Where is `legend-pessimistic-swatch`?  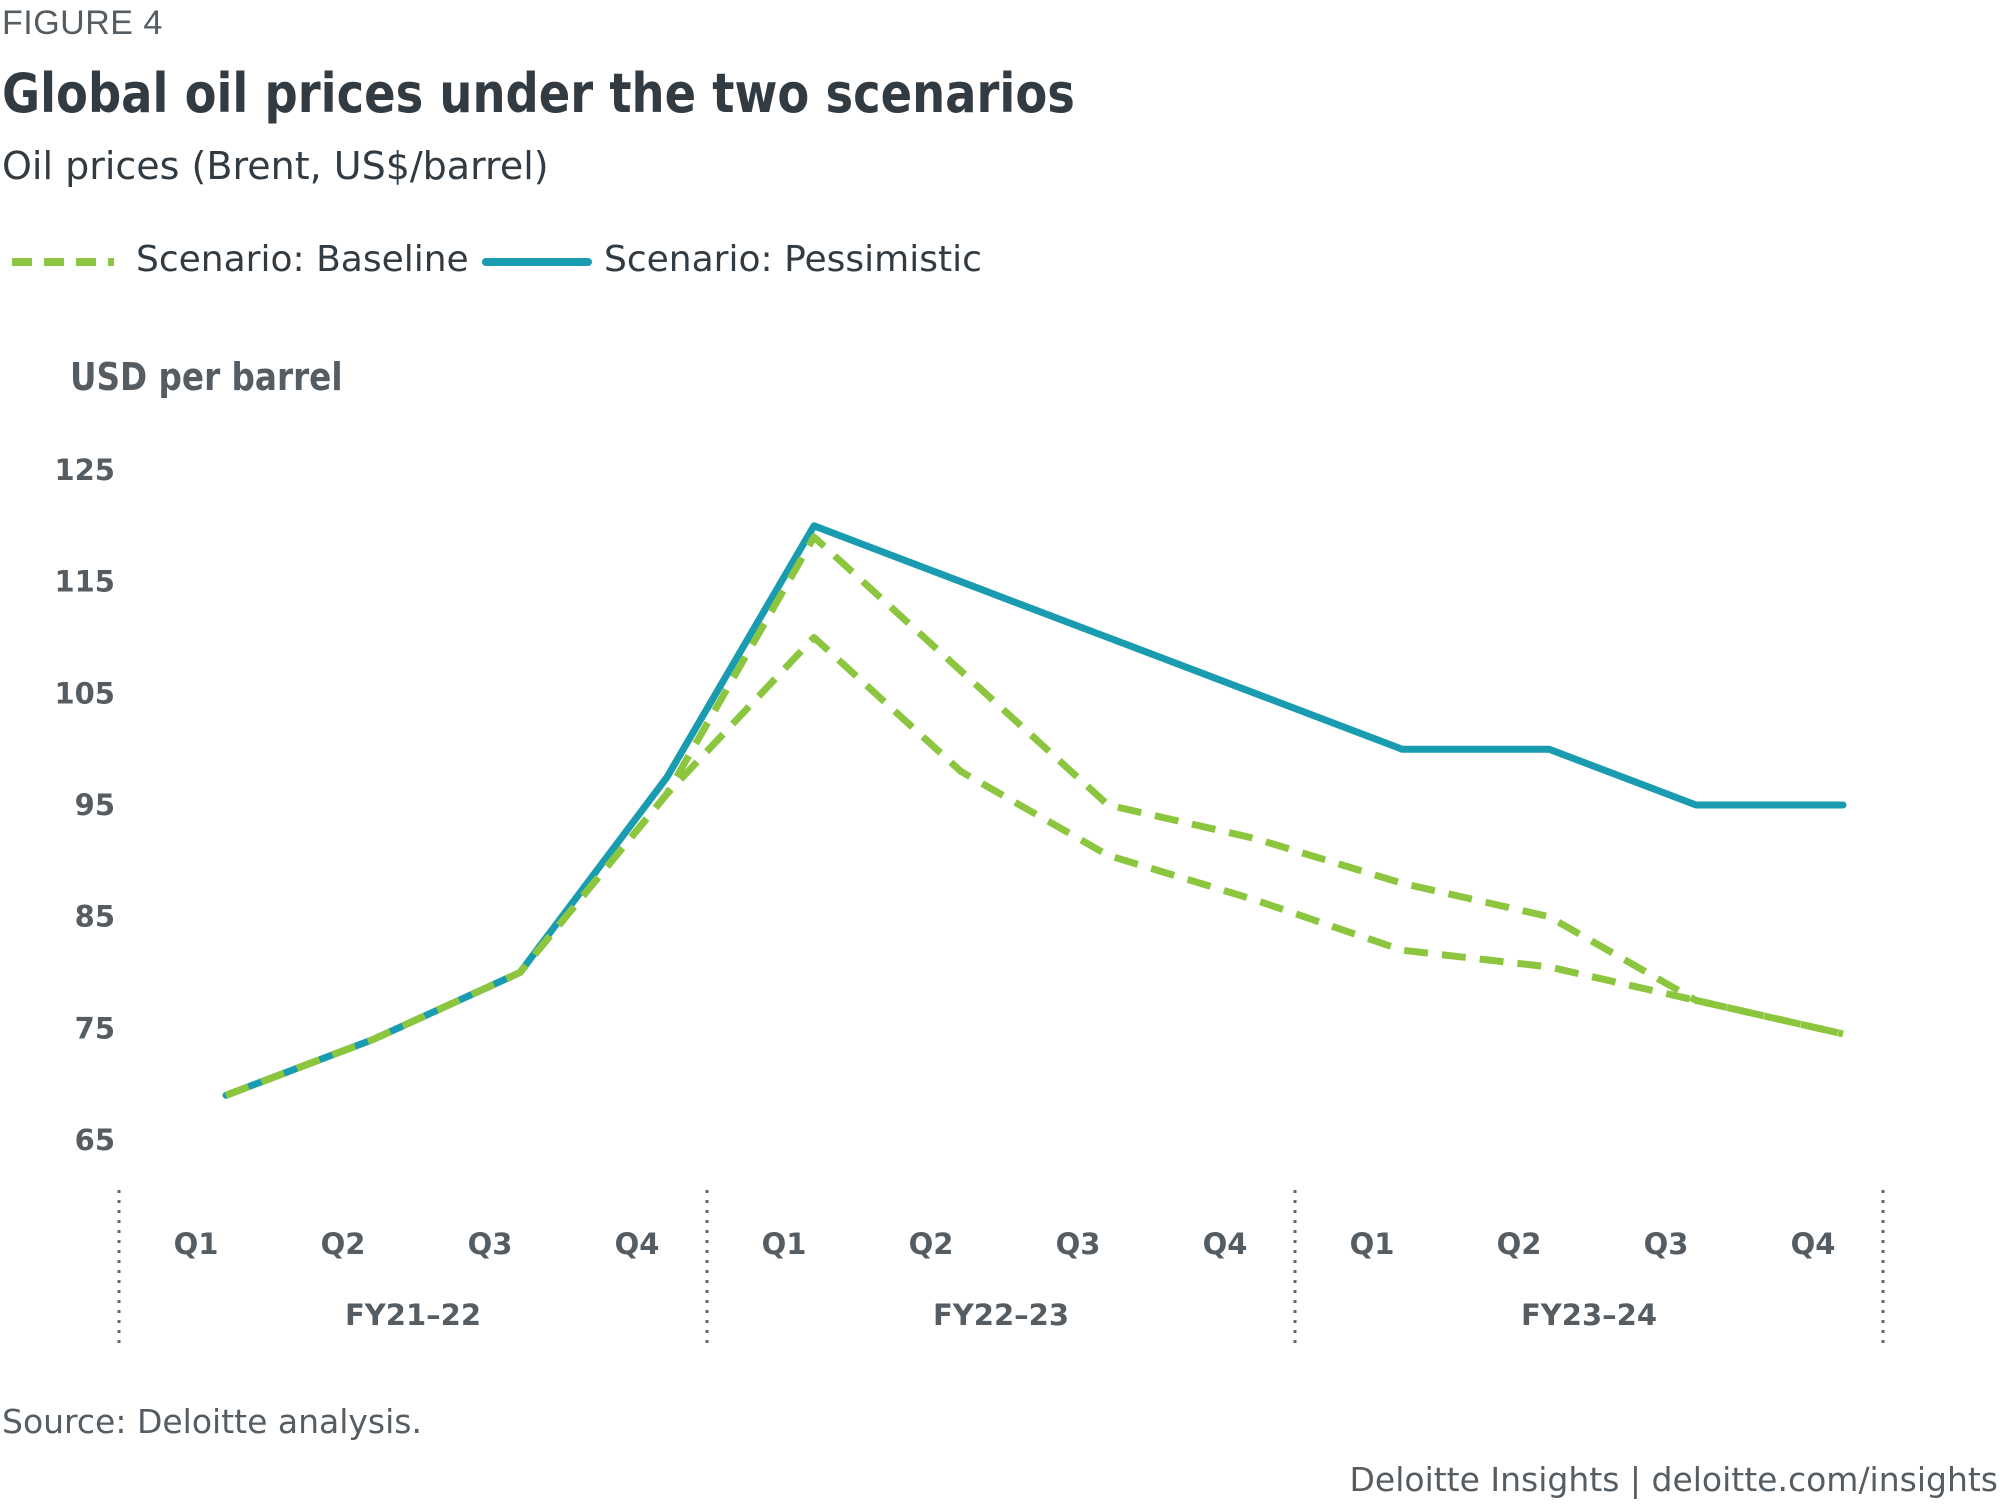 legend-pessimistic-swatch is located at coordinates (537, 262).